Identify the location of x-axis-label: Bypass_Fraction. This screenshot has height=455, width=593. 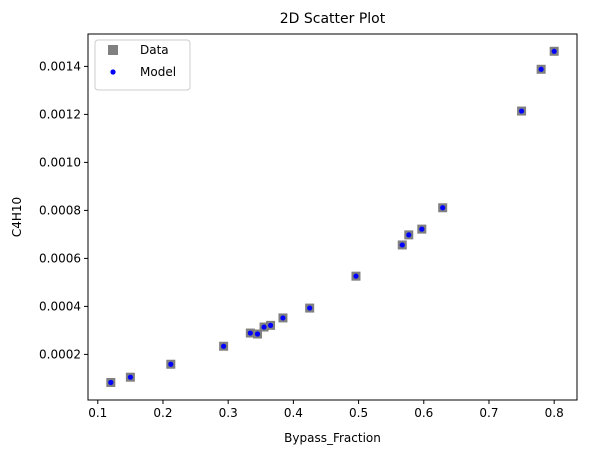
(332, 438).